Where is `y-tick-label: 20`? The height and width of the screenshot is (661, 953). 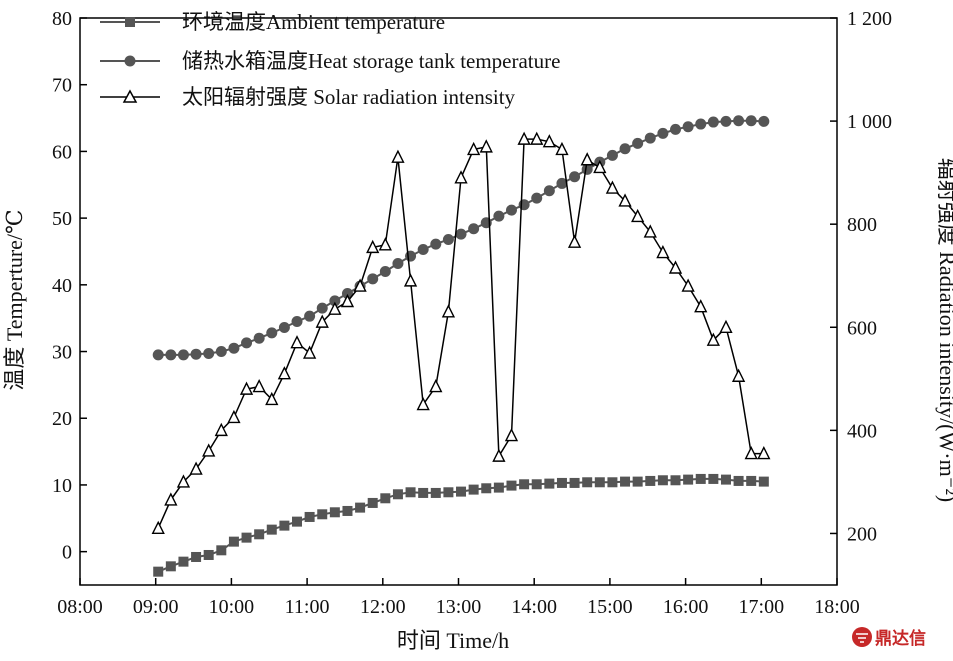
y-tick-label: 20 is located at coordinates (62, 419).